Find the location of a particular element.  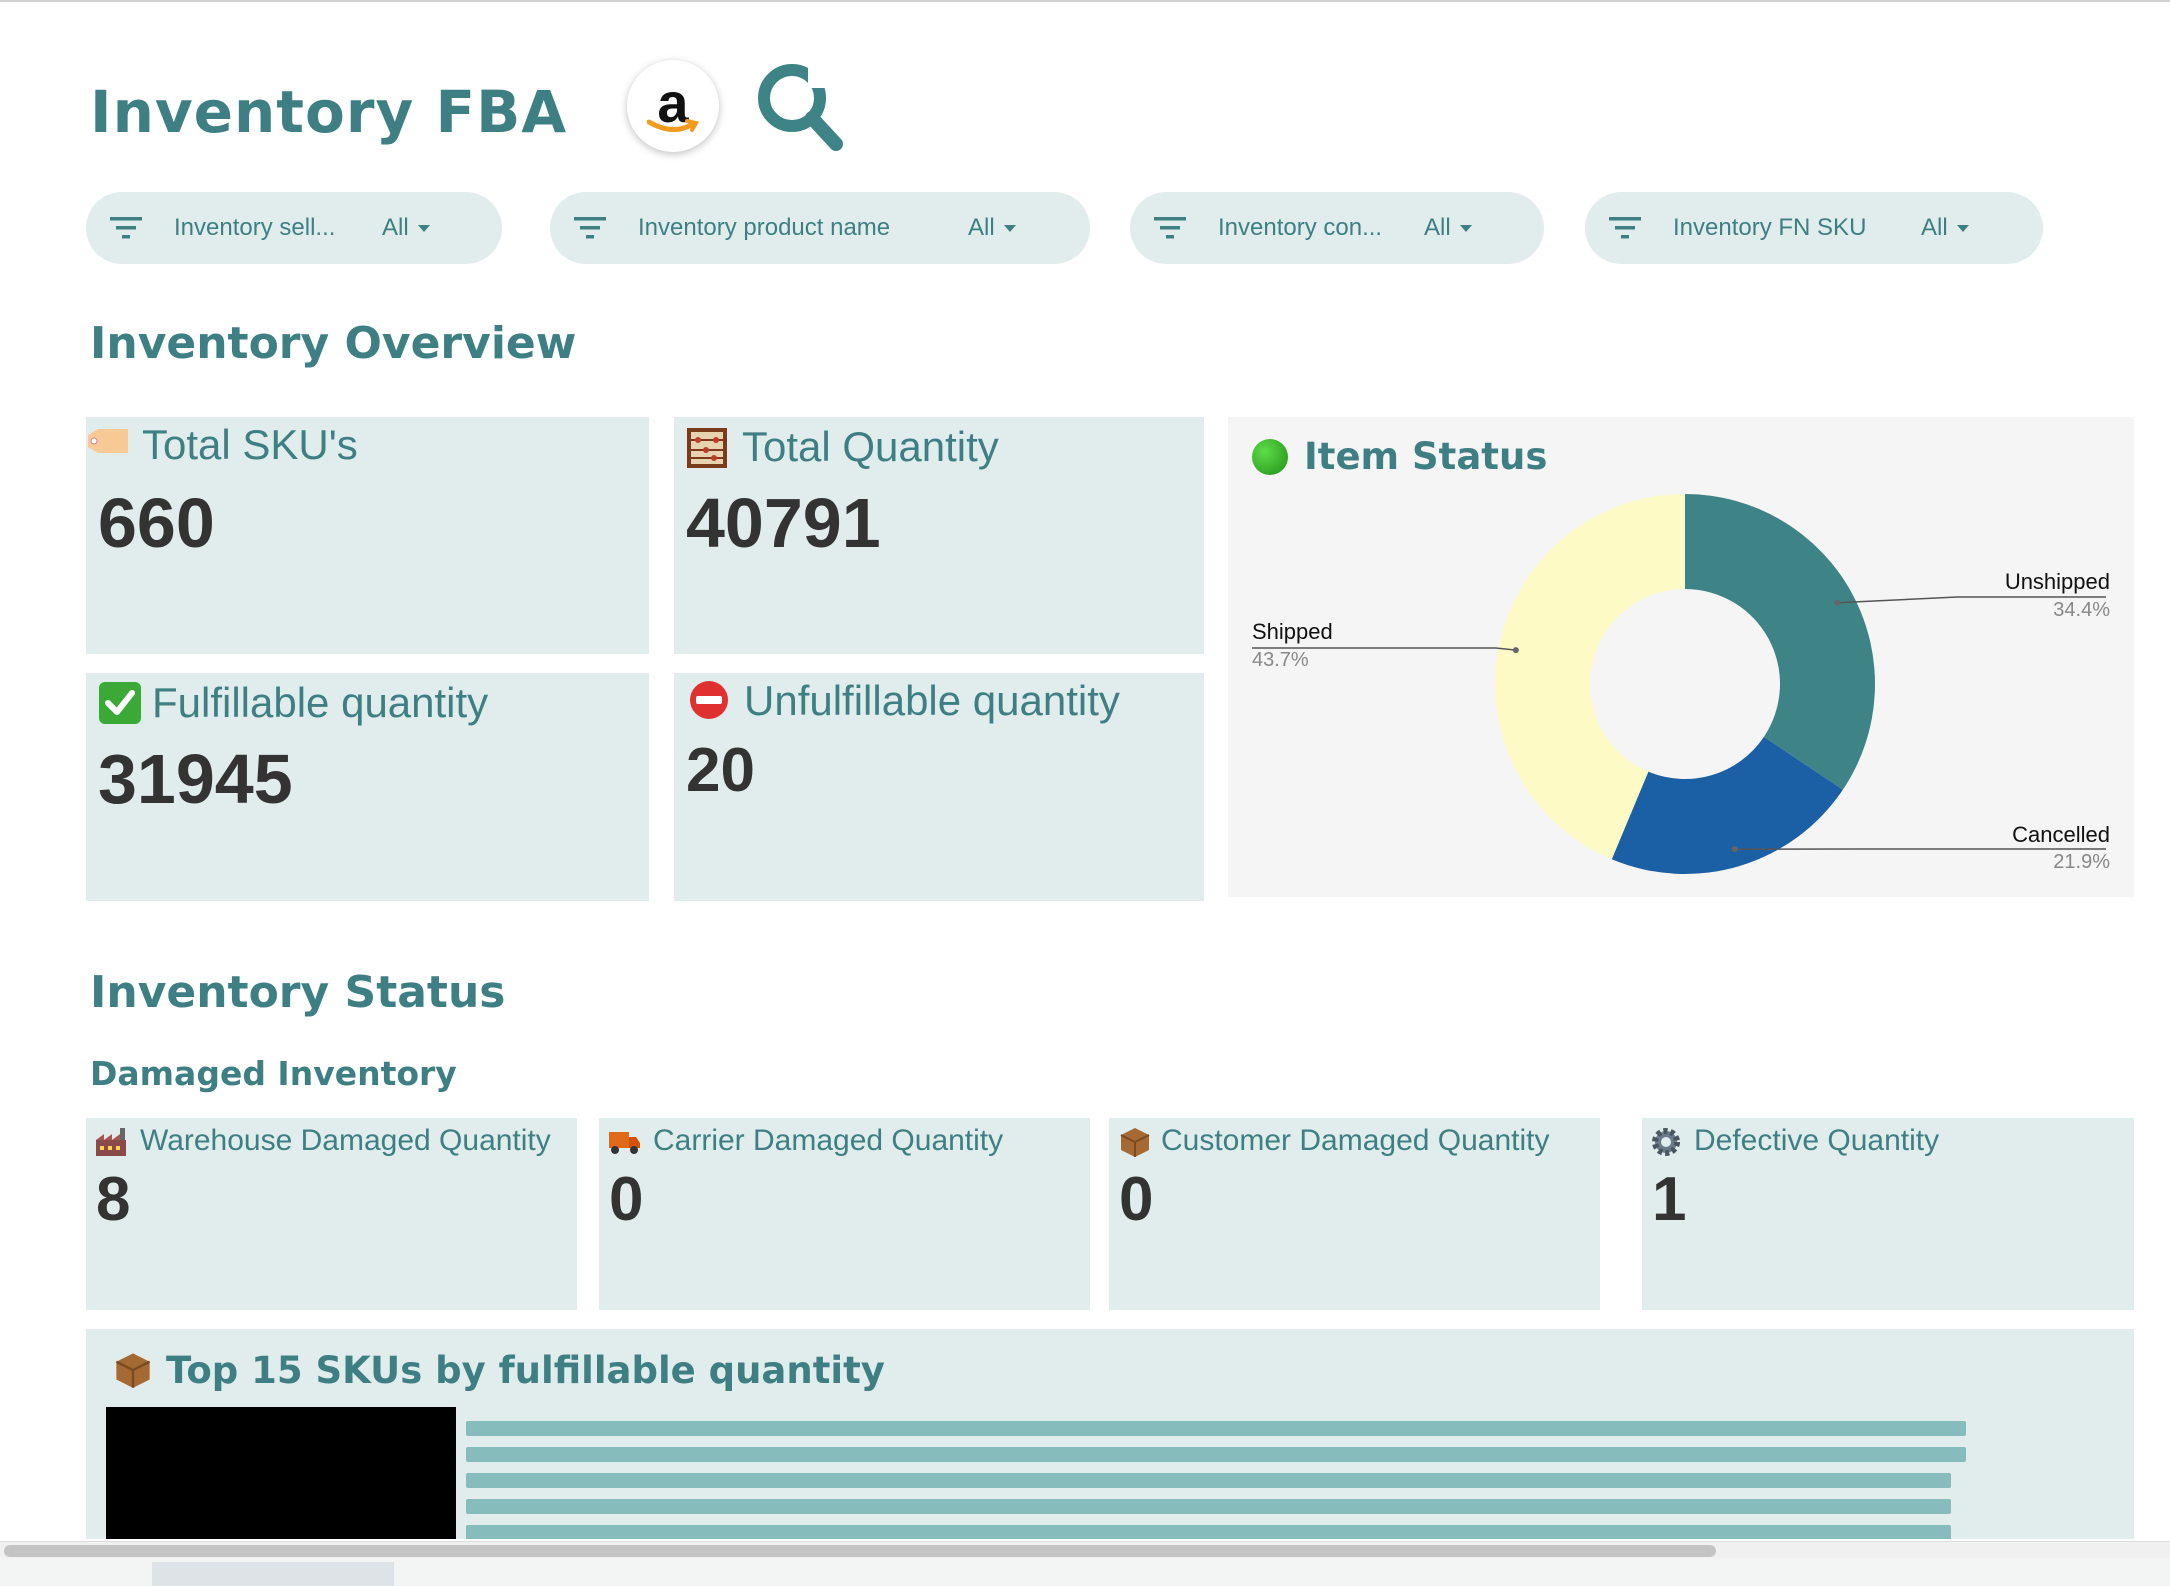

abacus-icon is located at coordinates (707, 448).